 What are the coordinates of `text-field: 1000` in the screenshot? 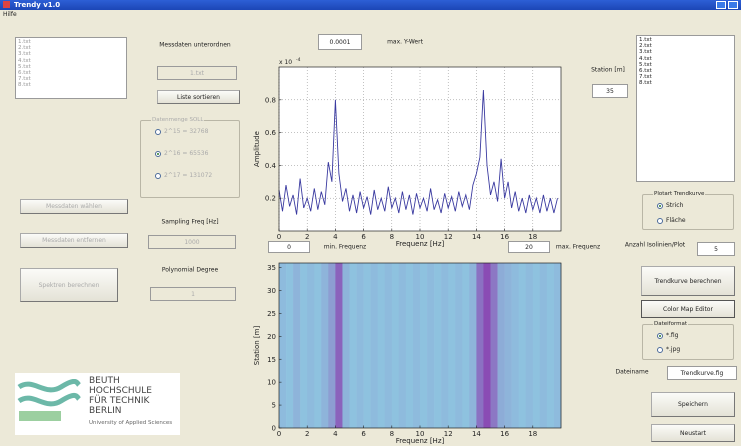 It's located at (192, 242).